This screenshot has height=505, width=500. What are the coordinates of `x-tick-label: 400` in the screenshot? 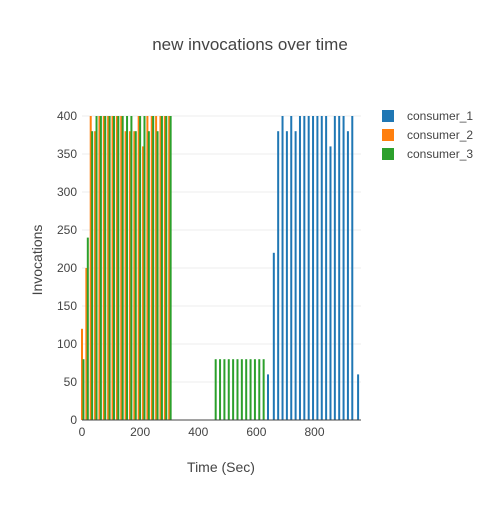 It's located at (198, 432).